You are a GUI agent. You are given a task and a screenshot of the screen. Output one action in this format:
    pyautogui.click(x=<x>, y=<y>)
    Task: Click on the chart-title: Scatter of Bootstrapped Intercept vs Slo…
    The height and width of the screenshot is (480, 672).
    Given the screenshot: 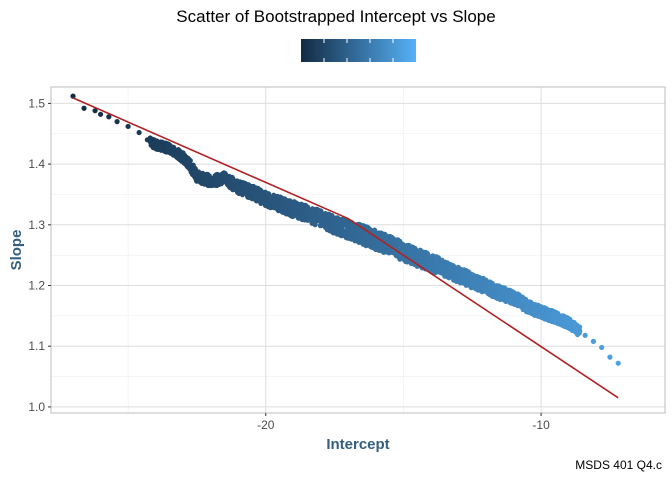 What is the action you would take?
    pyautogui.click(x=336, y=16)
    